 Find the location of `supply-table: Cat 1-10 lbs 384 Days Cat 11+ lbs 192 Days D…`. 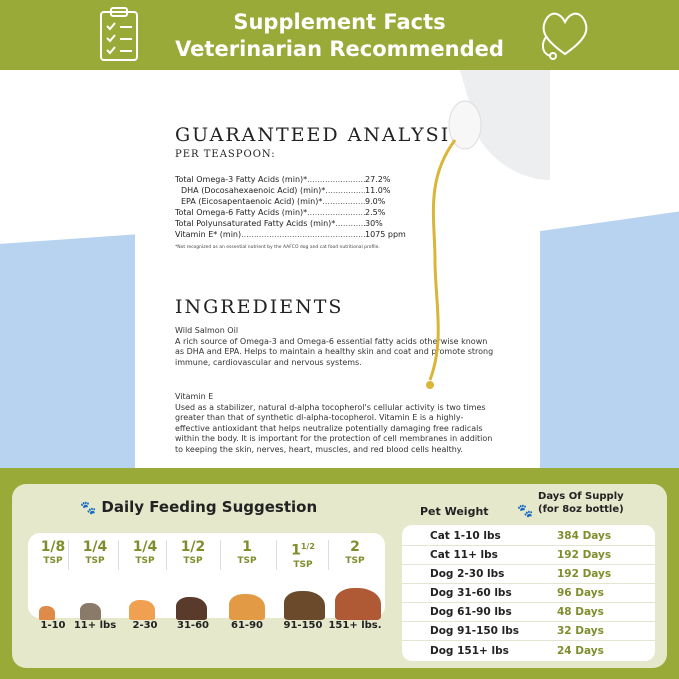

supply-table: Cat 1-10 lbs 384 Days Cat 11+ lbs 192 Days D… is located at coordinates (528, 593).